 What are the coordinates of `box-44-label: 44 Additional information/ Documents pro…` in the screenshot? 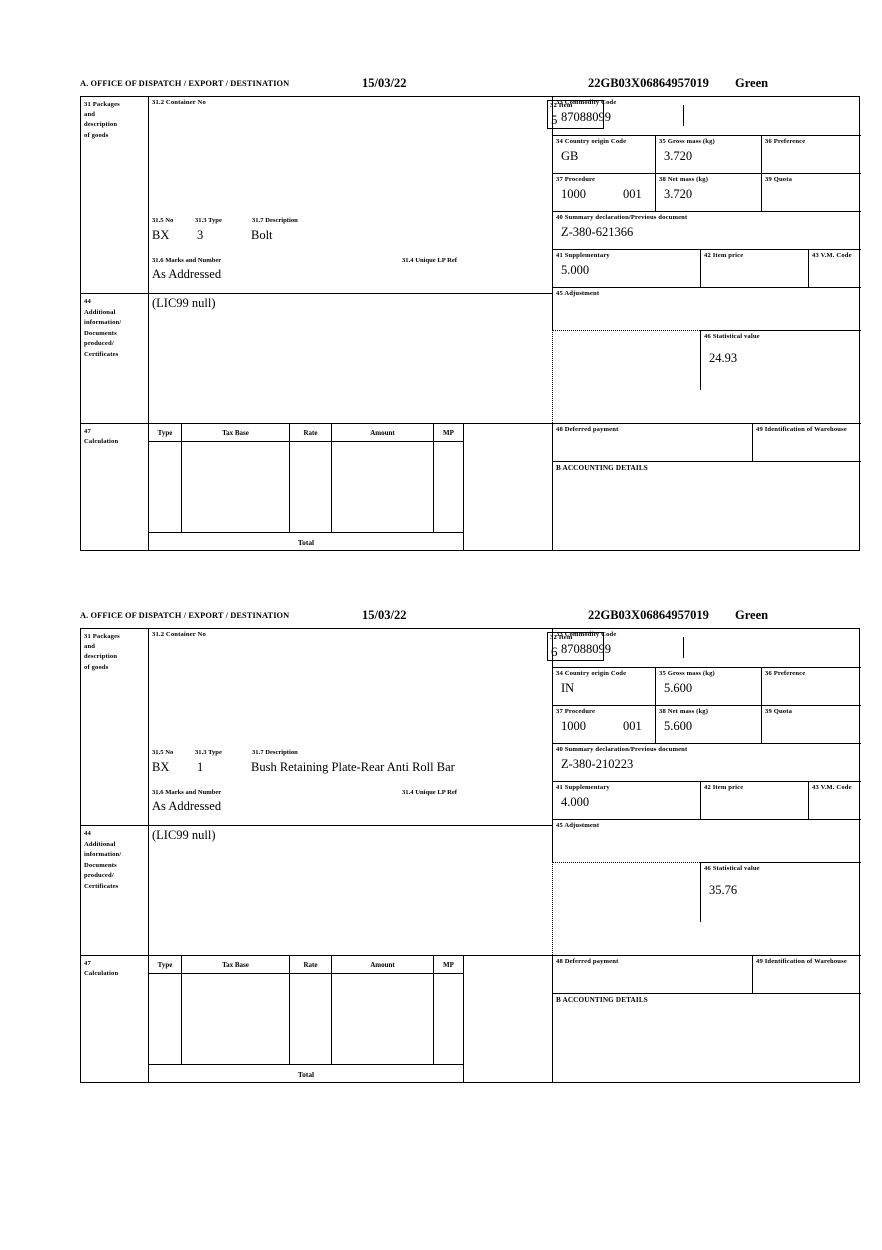 It's located at (114, 358).